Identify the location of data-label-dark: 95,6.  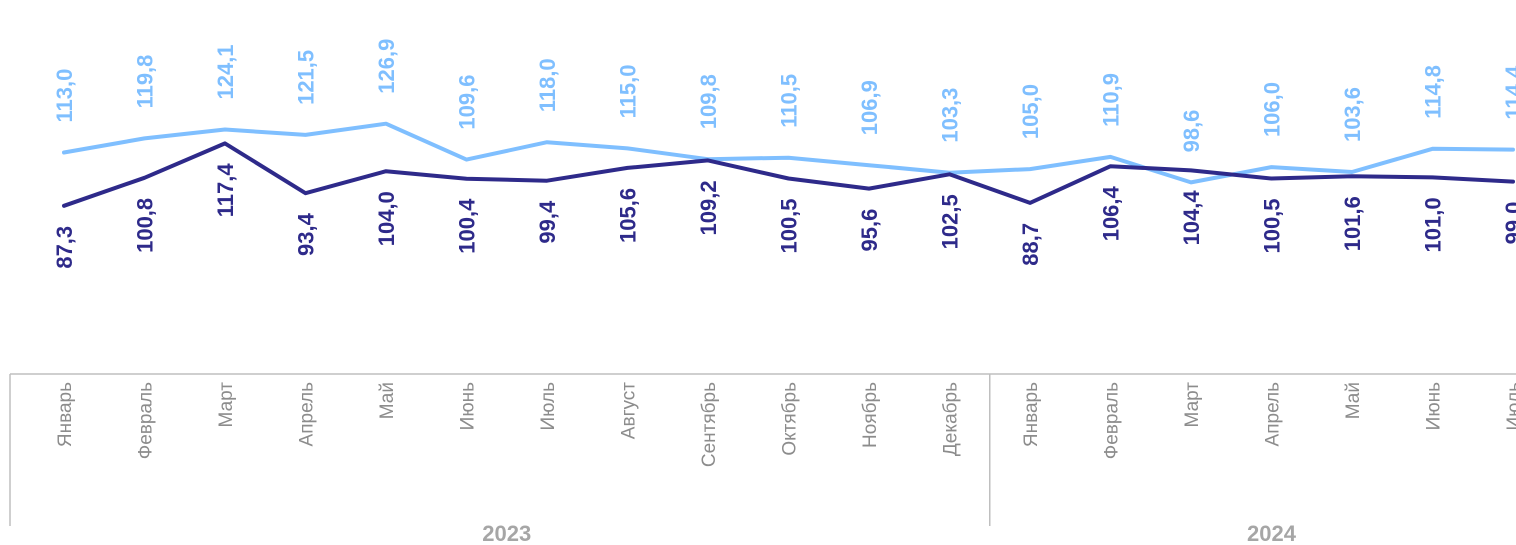
(869, 230).